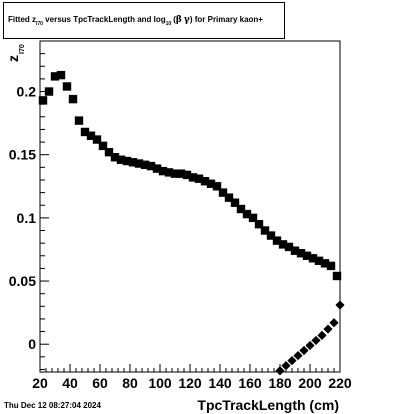  Describe the element at coordinates (220, 383) in the screenshot. I see `x-tick-label-140: 140` at that location.